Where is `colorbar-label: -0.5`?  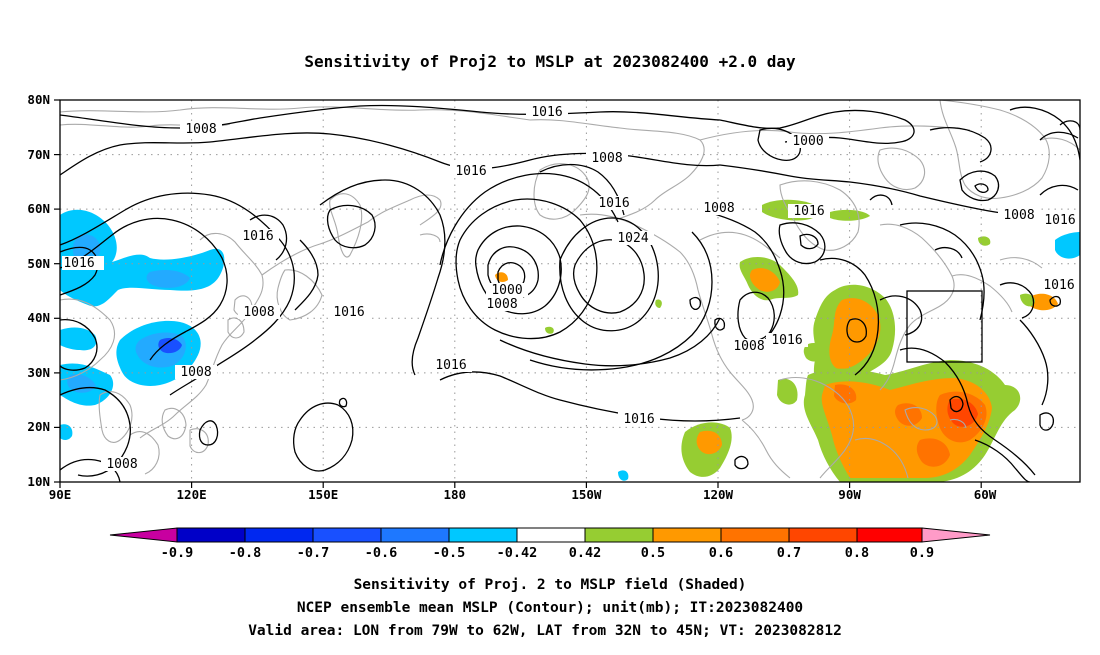
colorbar-label: -0.5 is located at coordinates (449, 553).